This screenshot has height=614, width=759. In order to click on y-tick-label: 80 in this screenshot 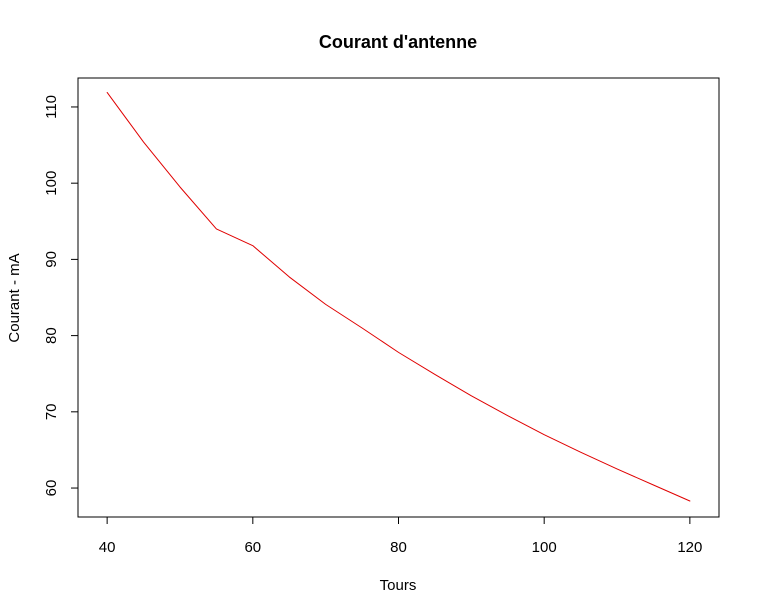, I will do `click(51, 335)`.